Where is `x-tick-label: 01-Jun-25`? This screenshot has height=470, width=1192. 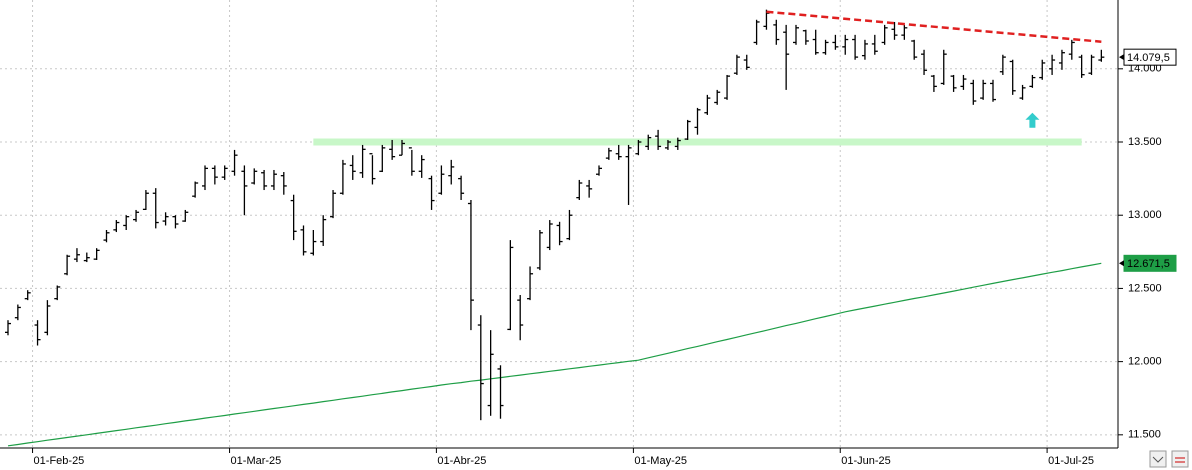
x-tick-label: 01-Jun-25 is located at coordinates (866, 461).